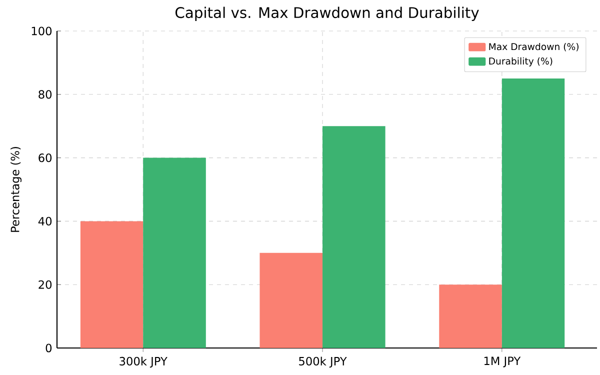  What do you see at coordinates (42, 31) in the screenshot?
I see `y-tick-label: 100` at bounding box center [42, 31].